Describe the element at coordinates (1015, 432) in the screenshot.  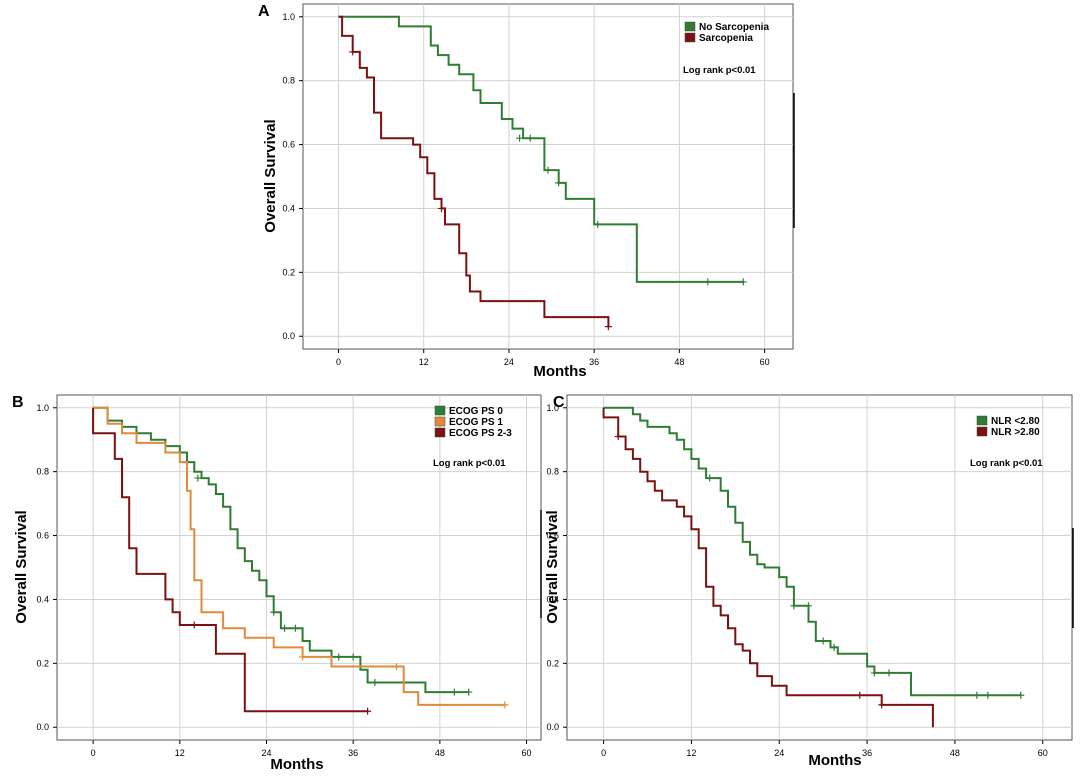
I see `legend-label: NLR >2.80` at that location.